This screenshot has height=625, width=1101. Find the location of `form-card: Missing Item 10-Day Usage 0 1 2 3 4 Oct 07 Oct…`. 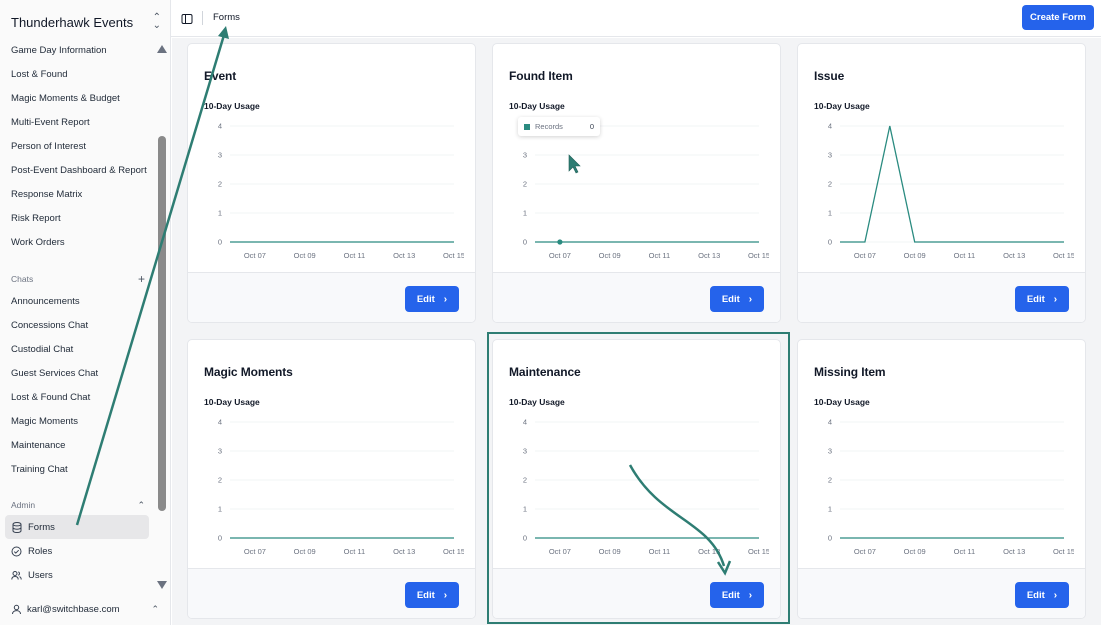

form-card: Missing Item 10-Day Usage 0 1 2 3 4 Oct 07 Oct… is located at coordinates (941, 479).